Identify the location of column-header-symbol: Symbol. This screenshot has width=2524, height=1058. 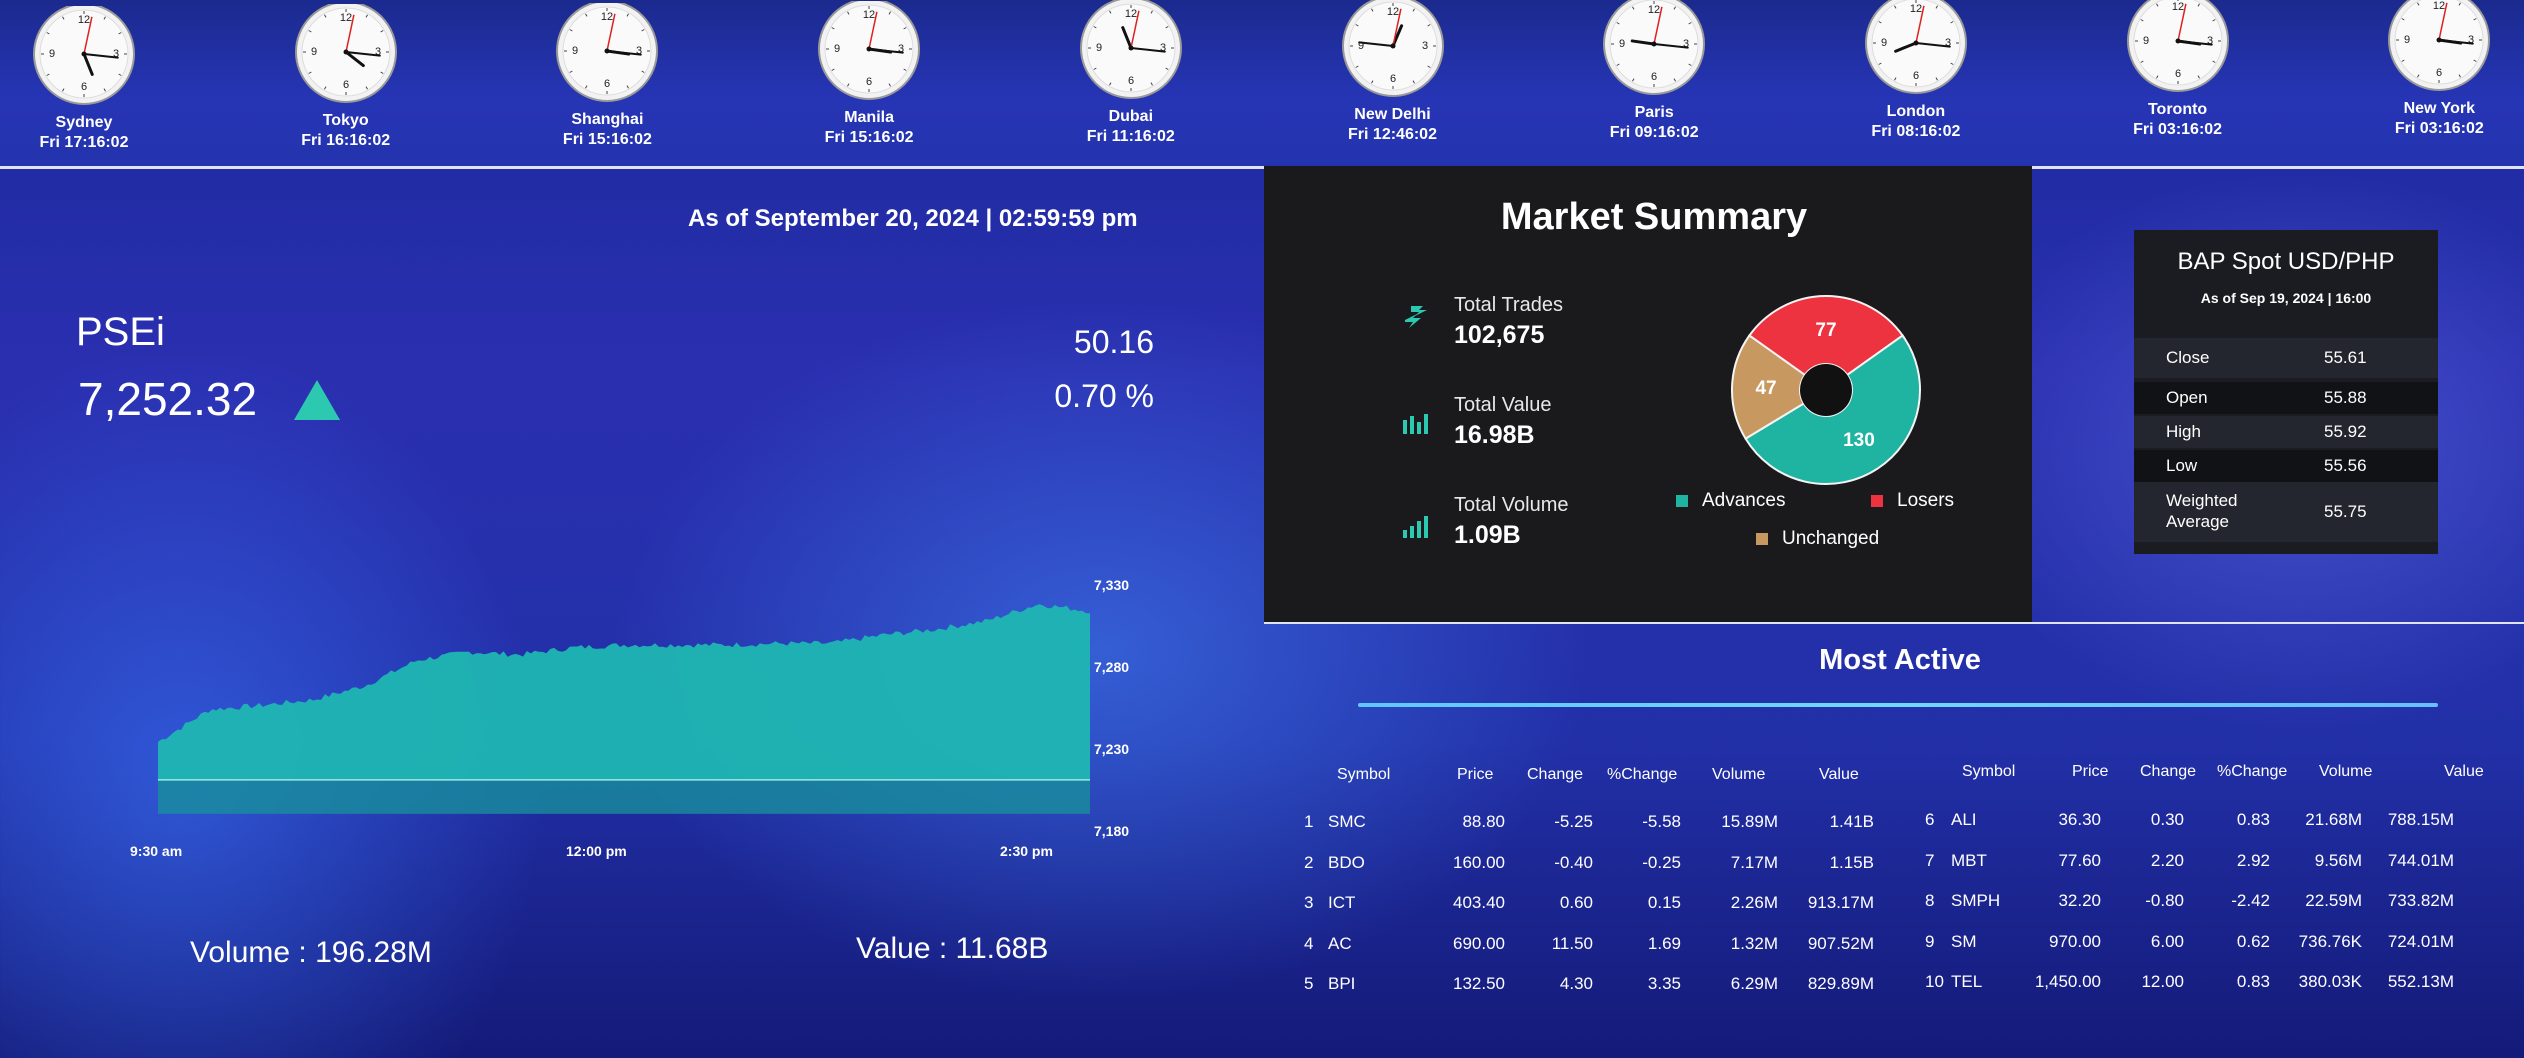
(1364, 774).